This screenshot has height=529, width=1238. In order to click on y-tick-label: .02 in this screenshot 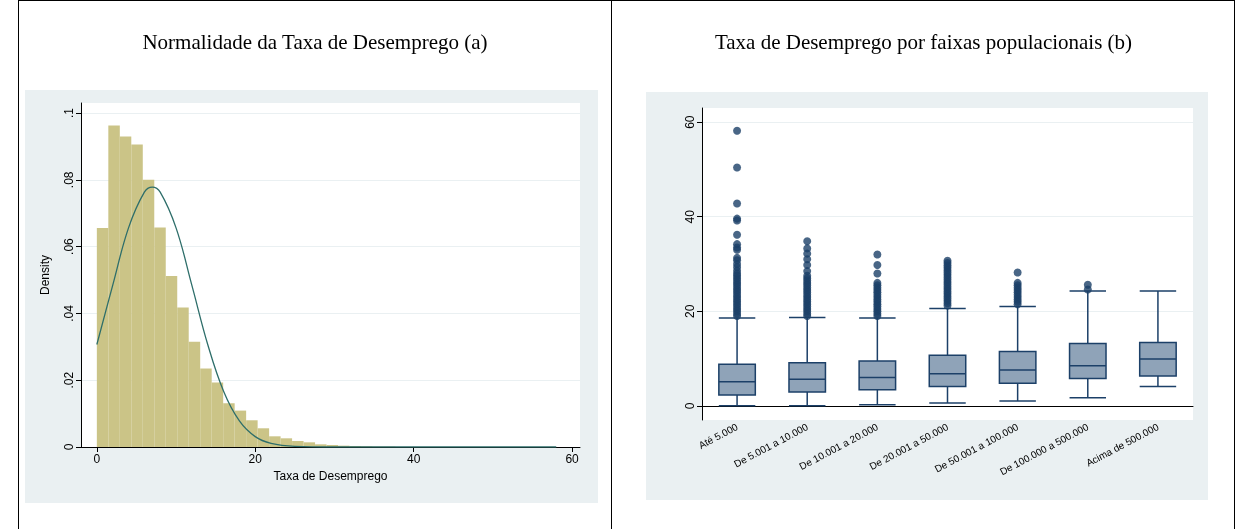, I will do `click(69, 380)`.